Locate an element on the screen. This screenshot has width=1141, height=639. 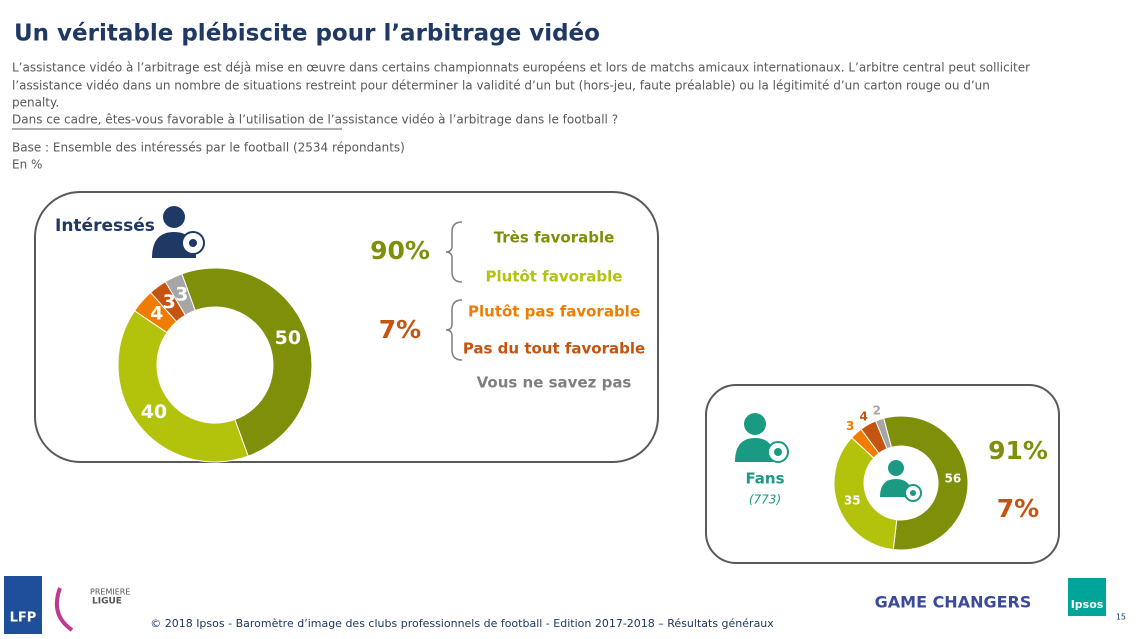
value-label: 56 is located at coordinates (953, 479).